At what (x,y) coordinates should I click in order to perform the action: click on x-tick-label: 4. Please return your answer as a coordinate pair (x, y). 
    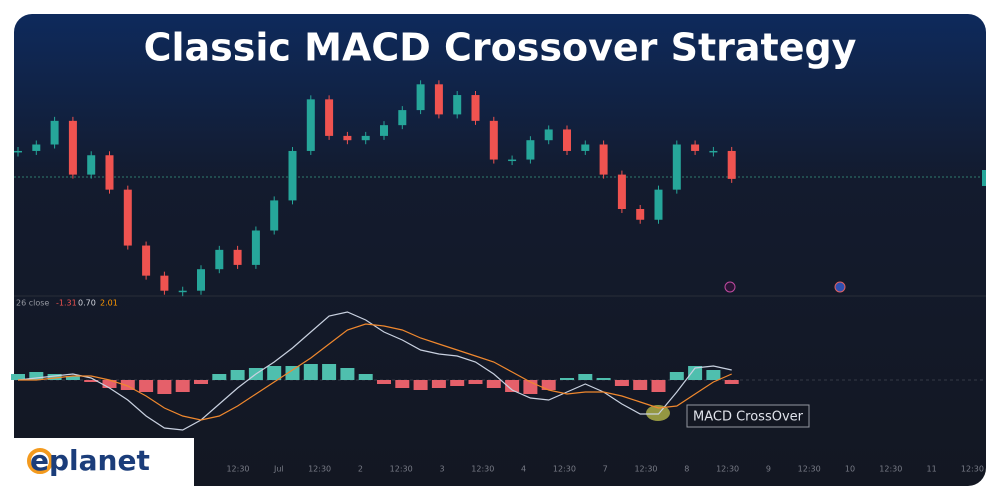
    Looking at the image, I should click on (523, 469).